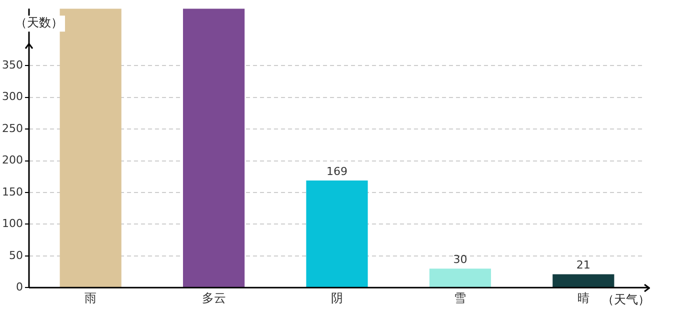 The image size is (680, 320). Describe the element at coordinates (583, 297) in the screenshot. I see `x-tick-label: 晴` at that location.